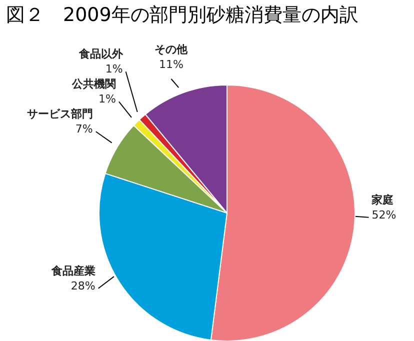 This screenshot has height=341, width=414. I want to click on slice-label: サービス部門, so click(59, 114).